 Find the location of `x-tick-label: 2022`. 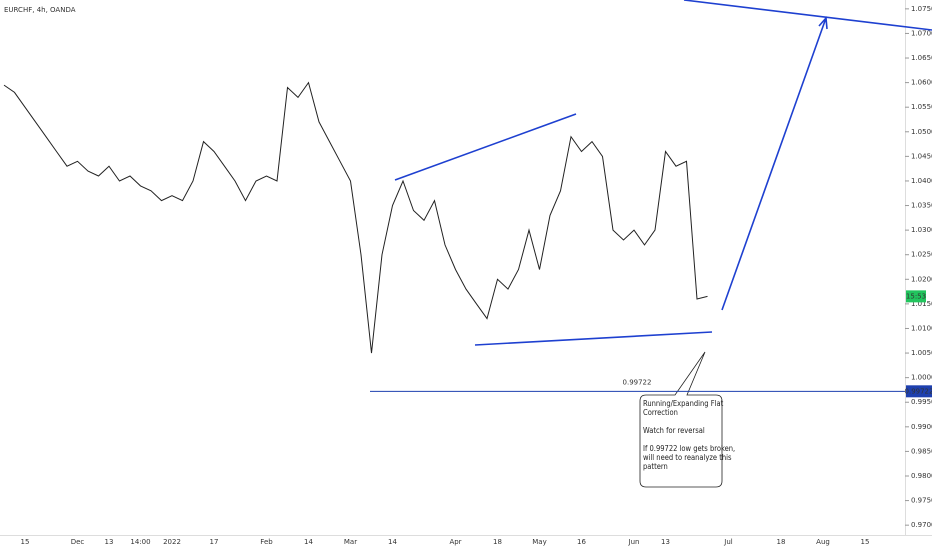

x-tick-label: 2022 is located at coordinates (172, 542).